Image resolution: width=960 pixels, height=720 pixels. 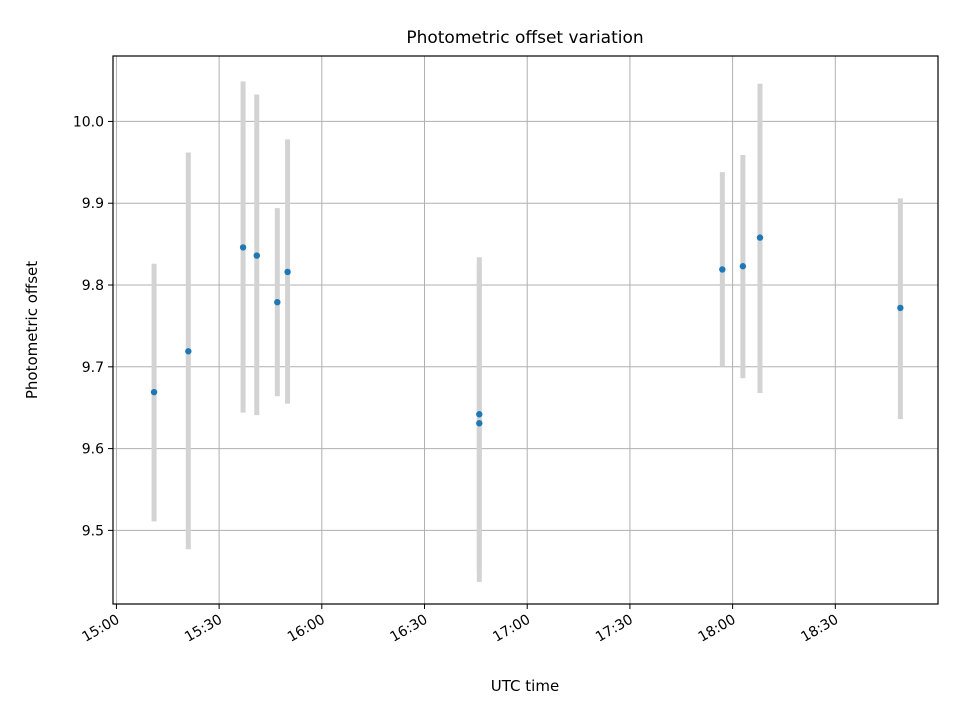 What do you see at coordinates (93, 450) in the screenshot?
I see `y-tick-label: 9.6` at bounding box center [93, 450].